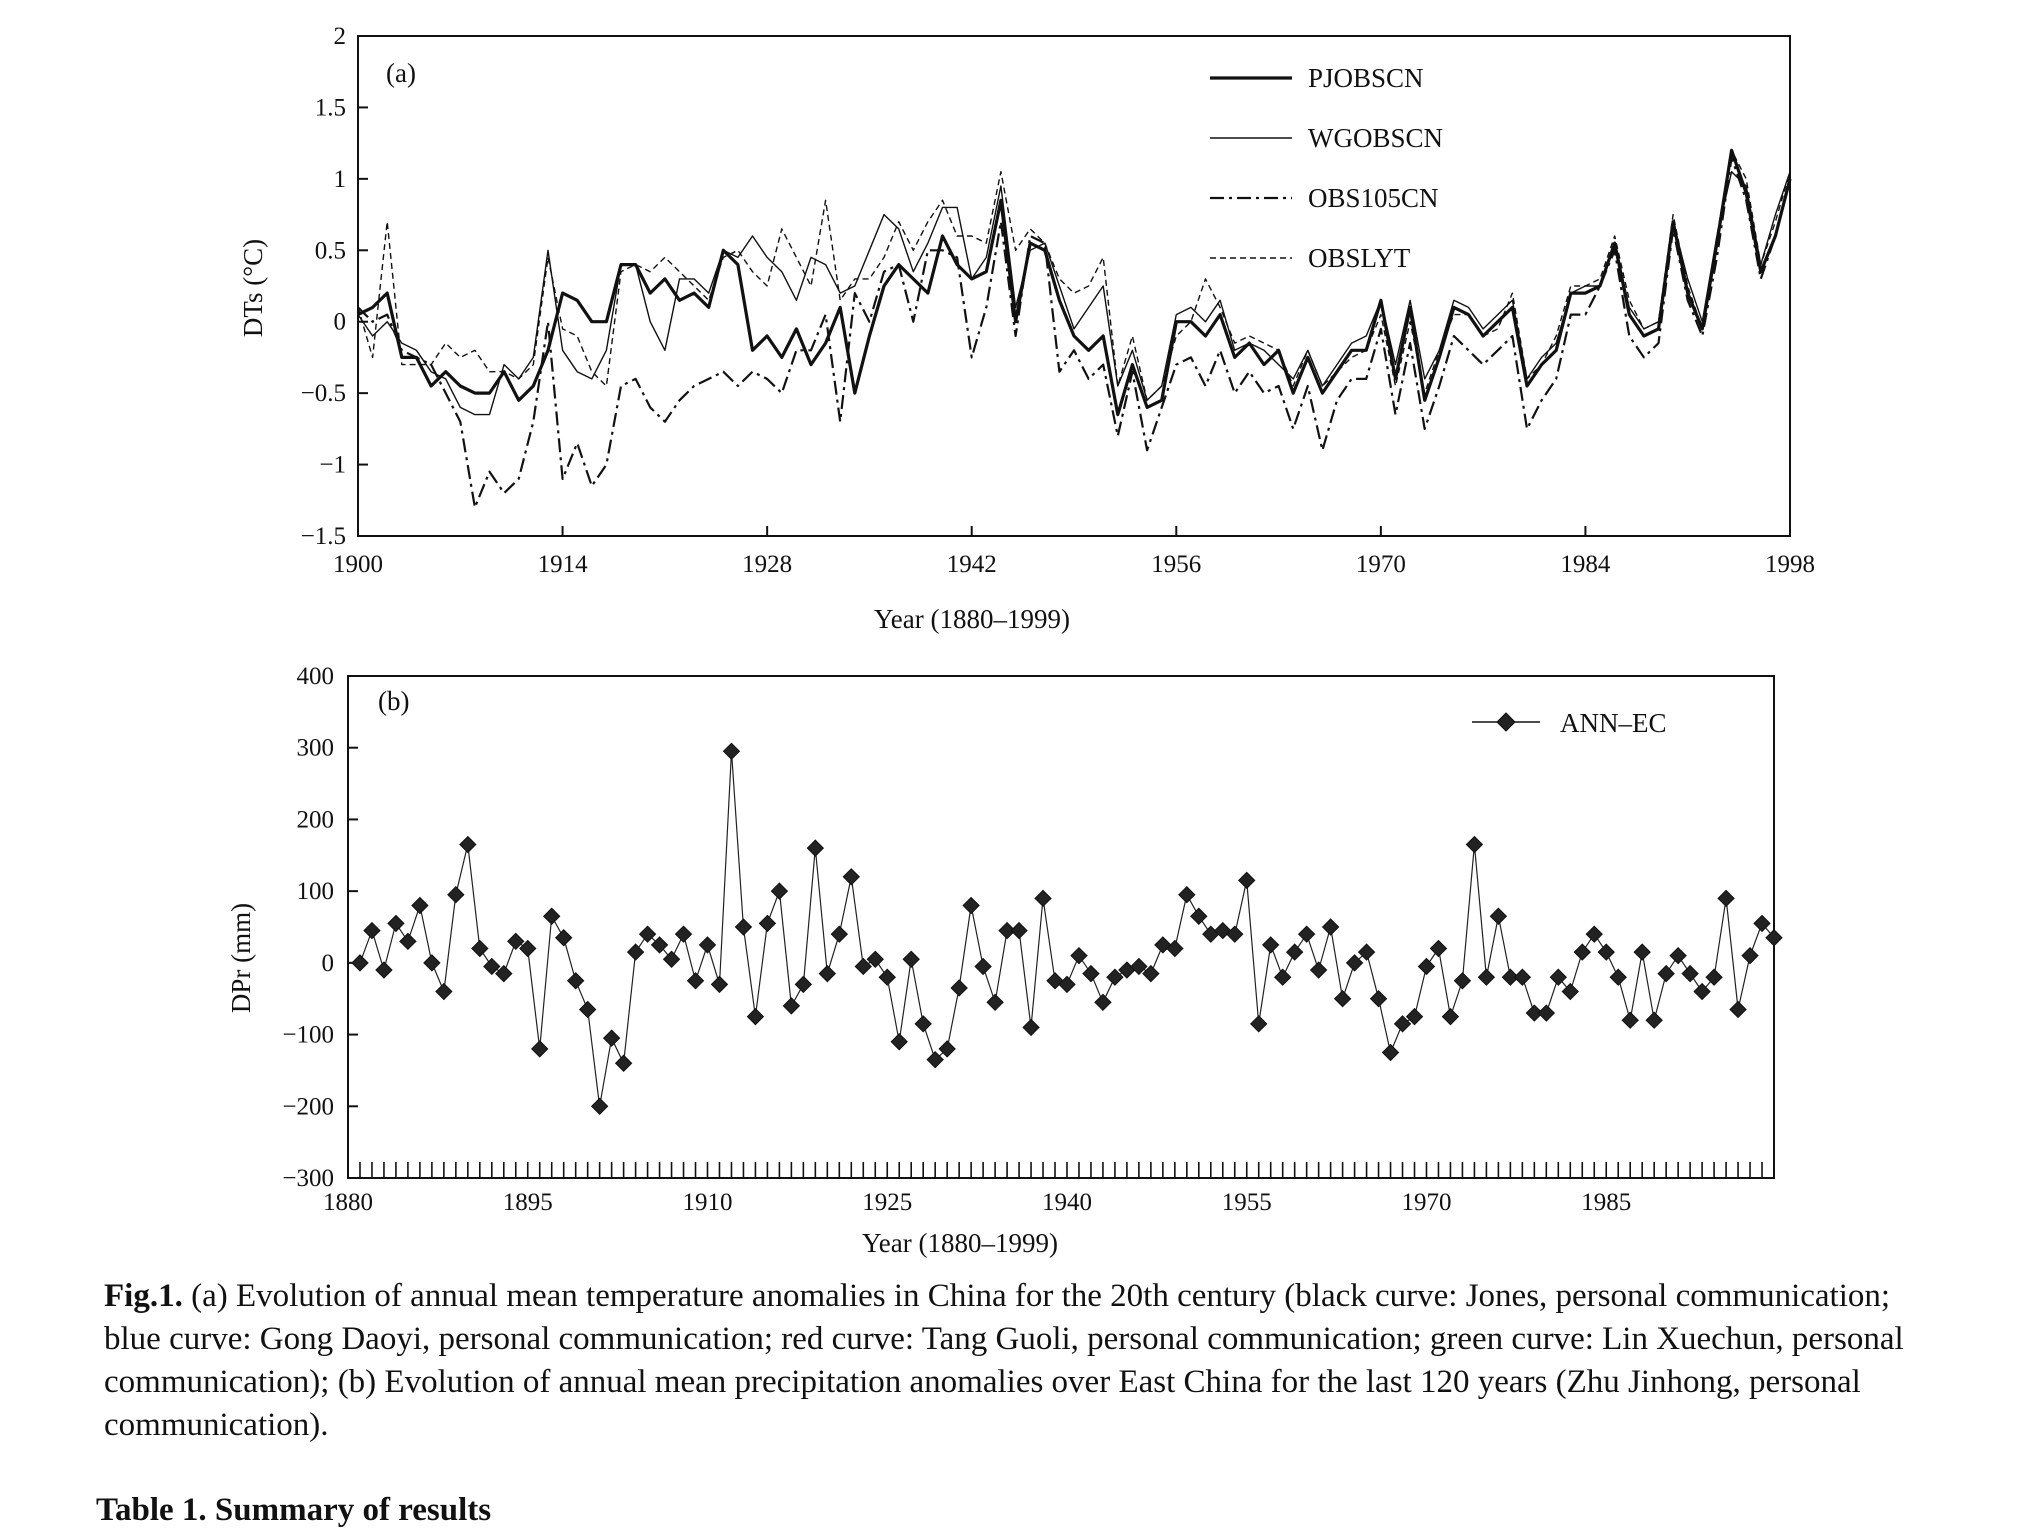 The image size is (2025, 1529). Describe the element at coordinates (320, 927) in the screenshot. I see `panel-b-y-ticks: −300 −200 −100 0 100 200 300 400` at that location.